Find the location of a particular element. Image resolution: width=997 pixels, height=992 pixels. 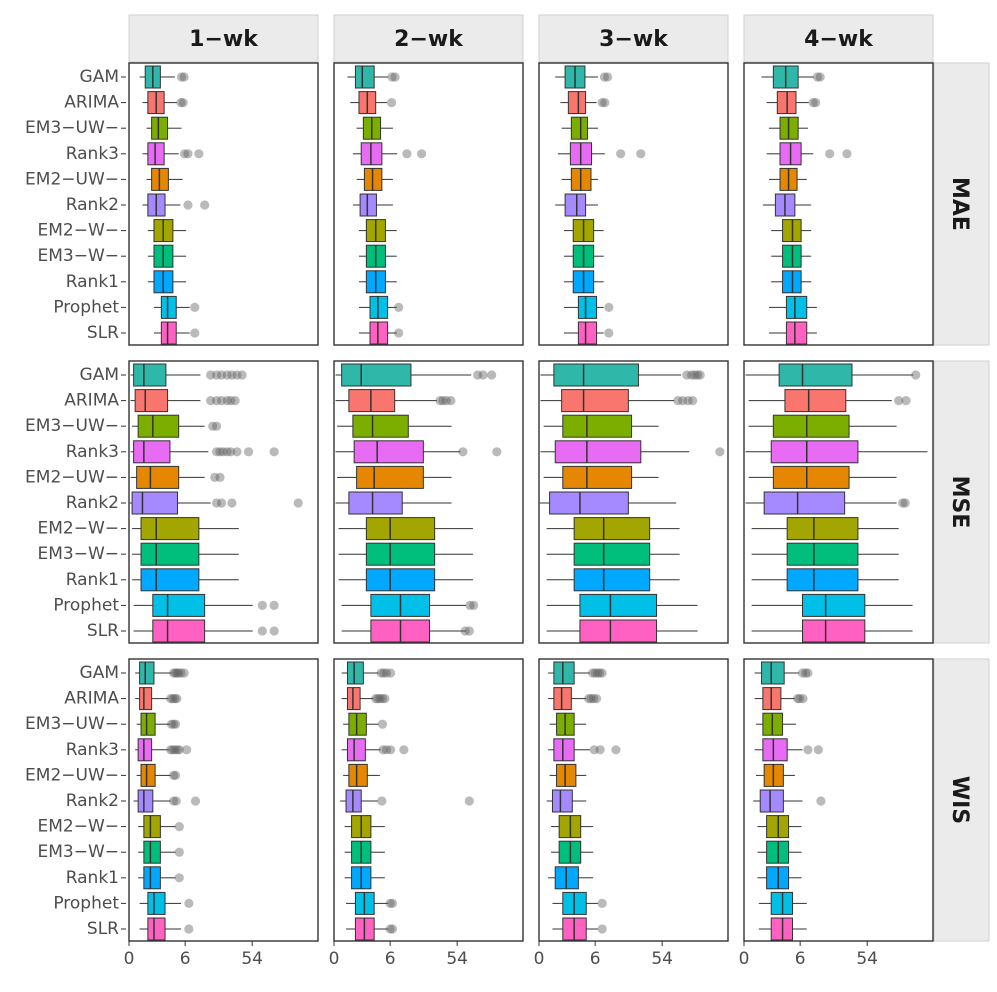

row-strip is located at coordinates (961, 800).